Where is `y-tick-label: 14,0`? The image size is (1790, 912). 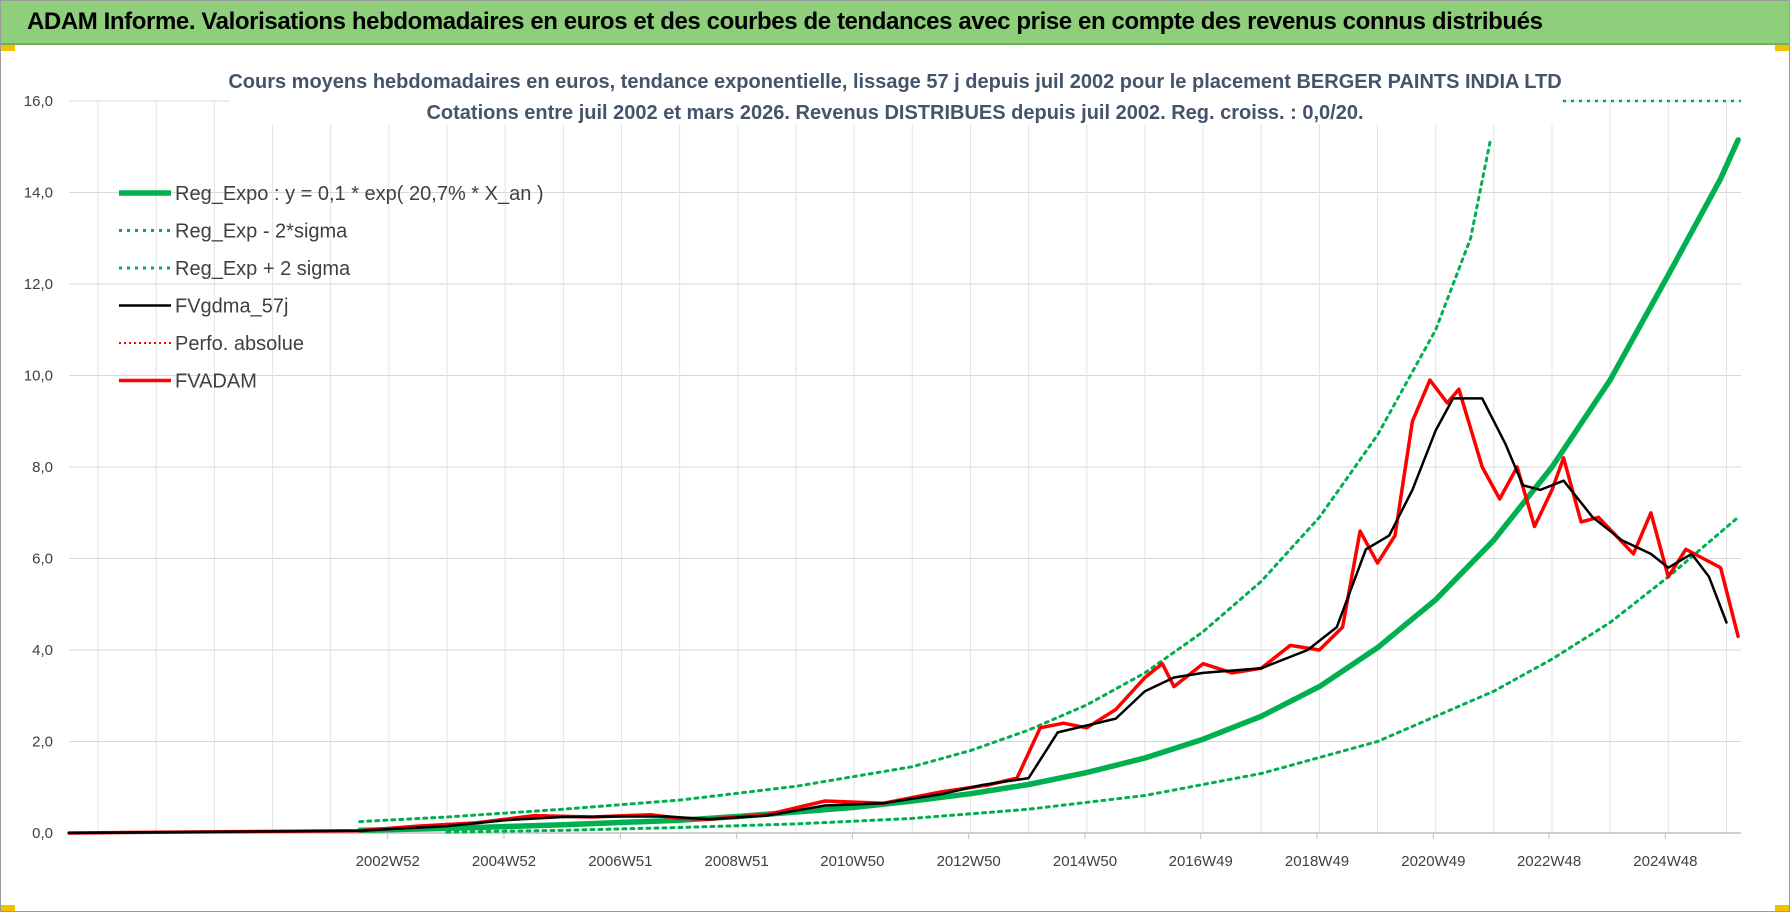
y-tick-label: 14,0 is located at coordinates (38, 193).